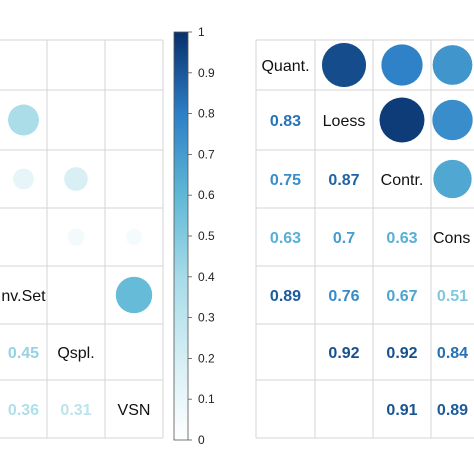  What do you see at coordinates (23, 410) in the screenshot?
I see `correlation-value: 0.36` at bounding box center [23, 410].